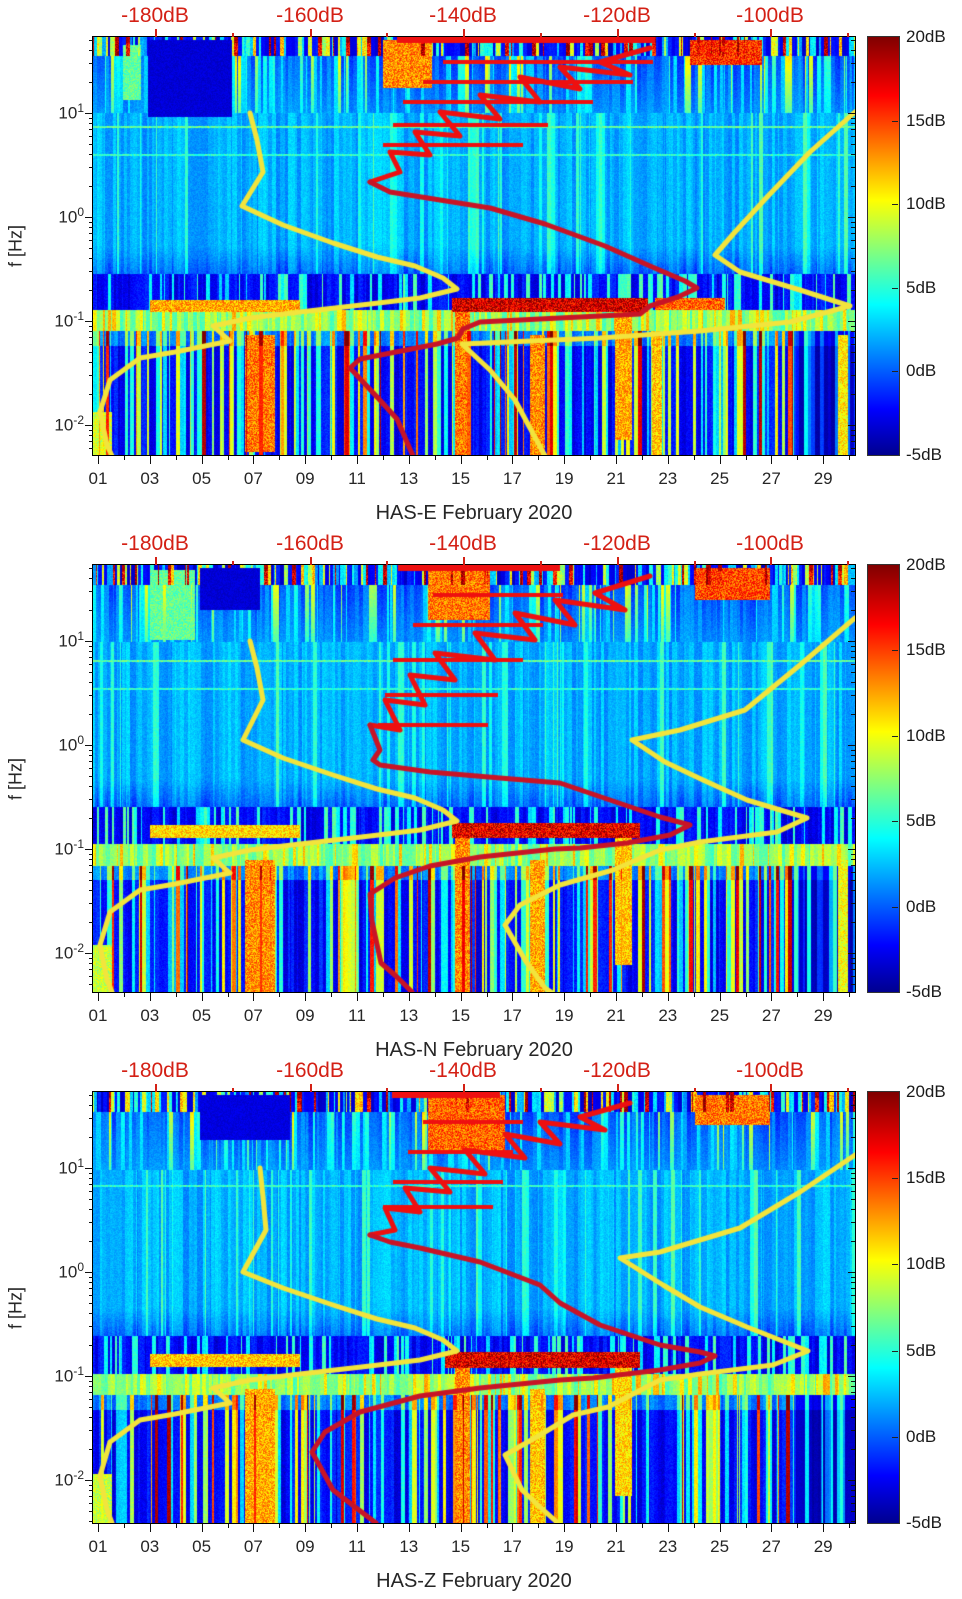 This screenshot has width=962, height=1599. Describe the element at coordinates (57, 1479) in the screenshot. I see `y-tick-label: 10-2` at that location.